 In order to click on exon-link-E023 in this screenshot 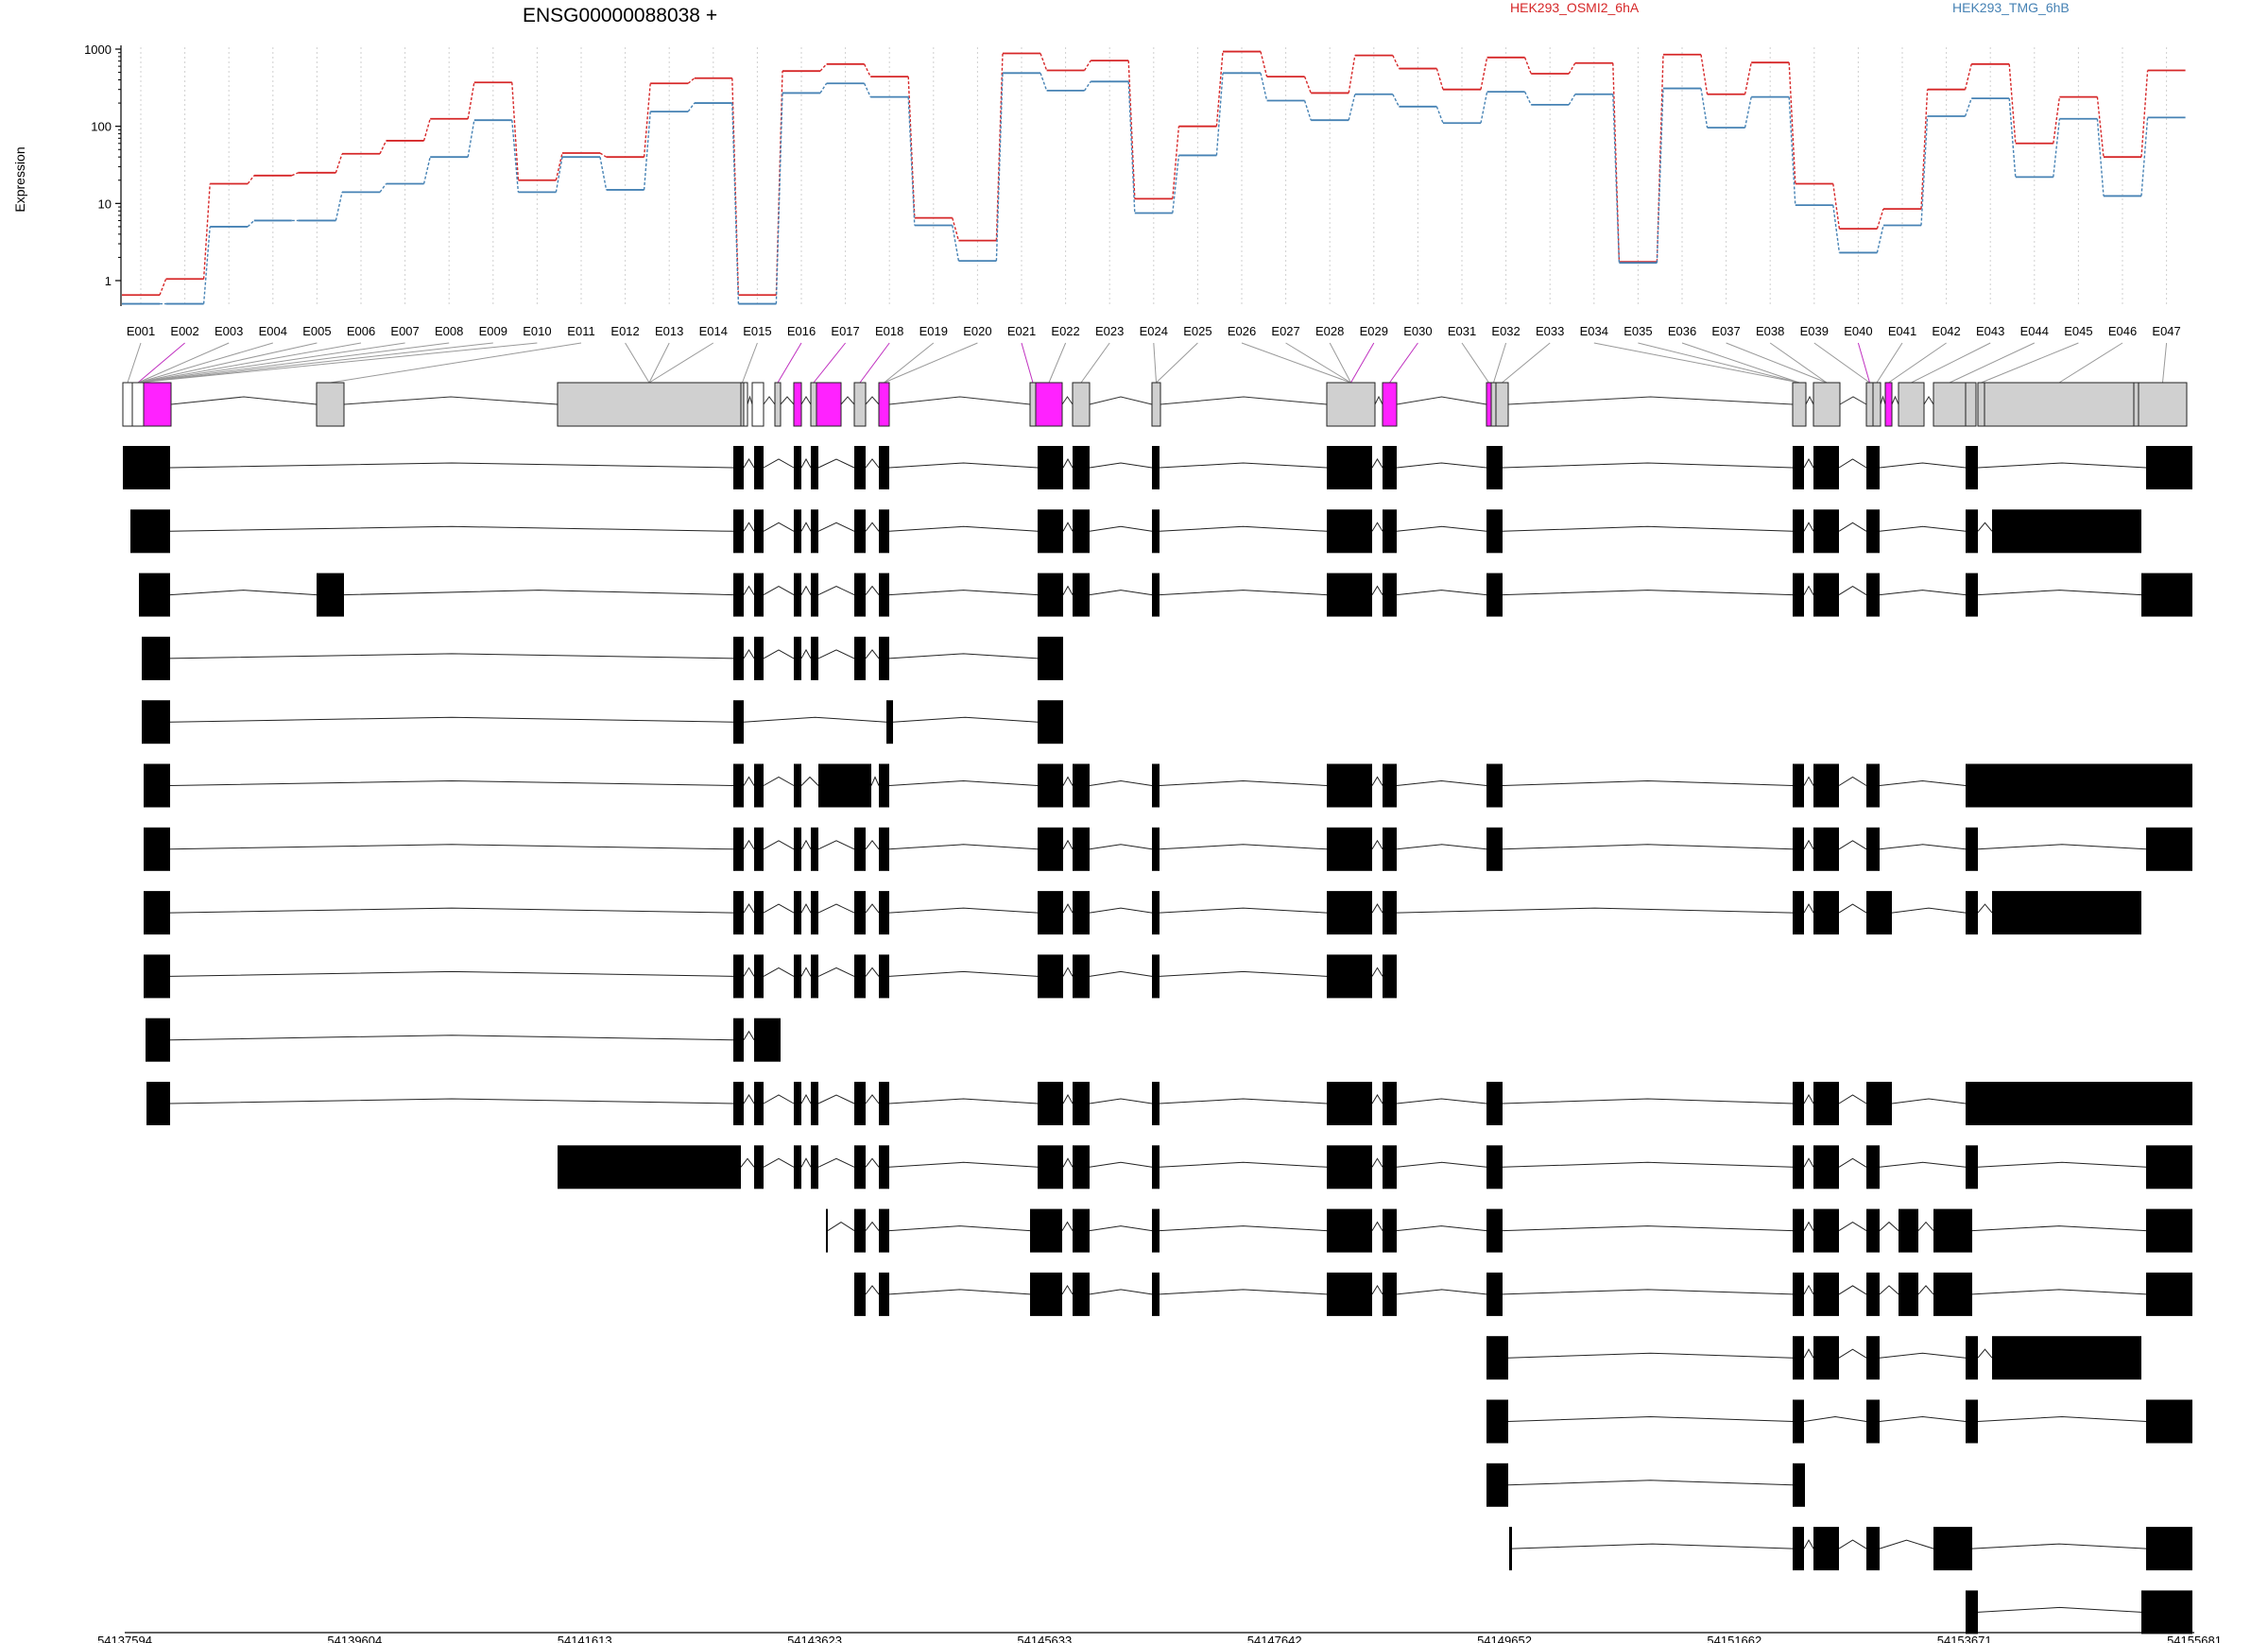, I will do `click(1095, 363)`.